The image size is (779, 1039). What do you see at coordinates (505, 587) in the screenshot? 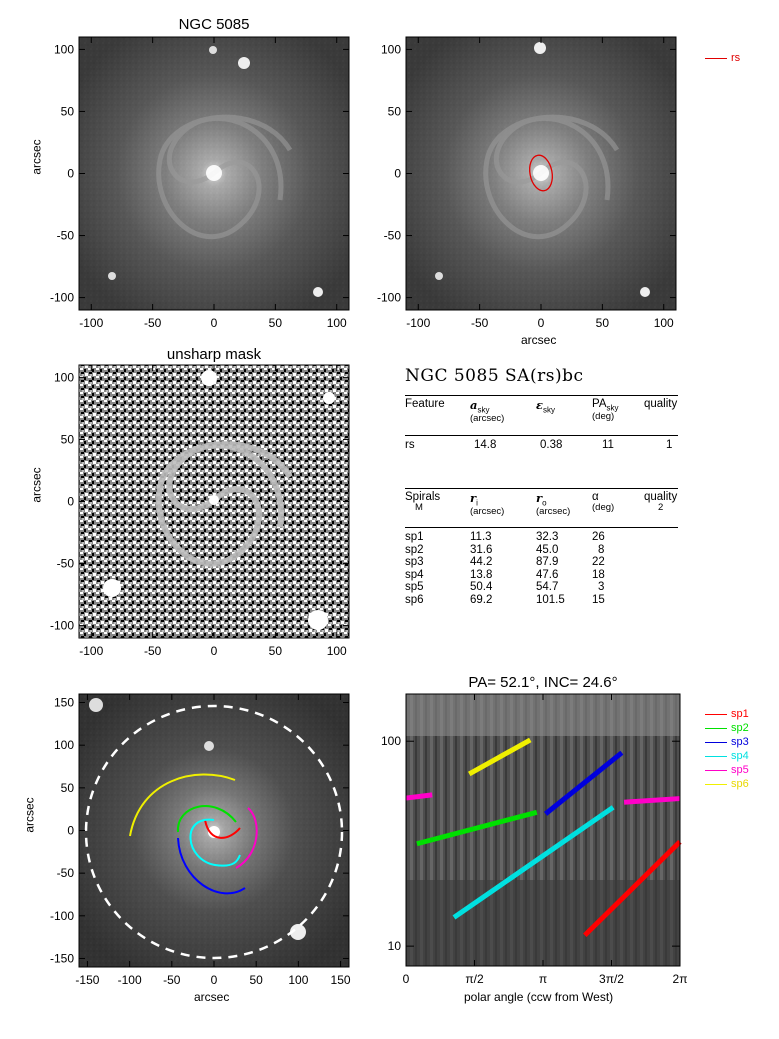
I see `table-row: sp5 50.4 54.7 3` at bounding box center [505, 587].